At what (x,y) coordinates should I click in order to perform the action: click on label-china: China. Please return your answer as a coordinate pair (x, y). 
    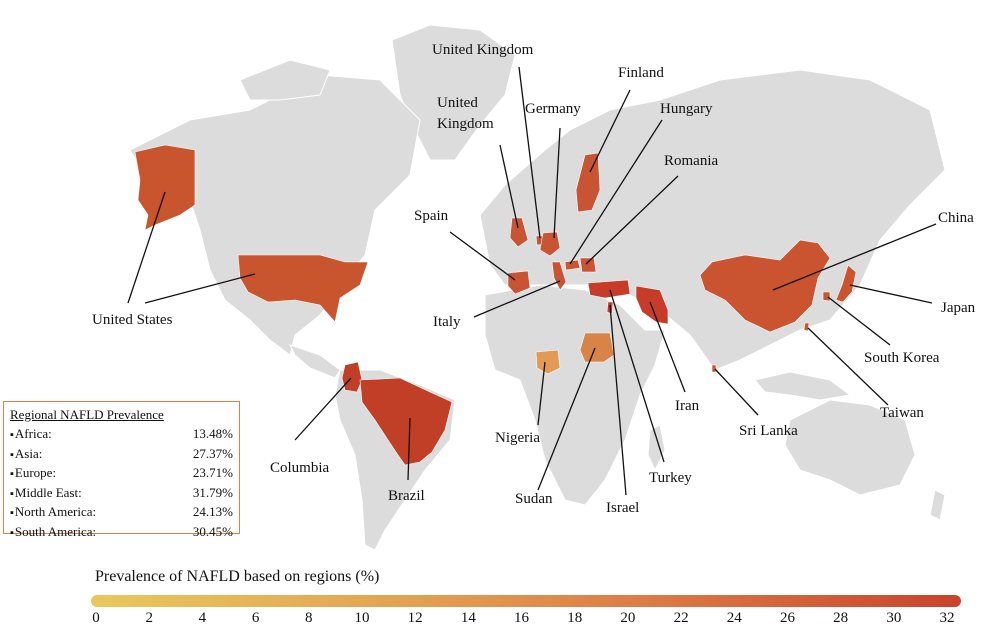
    Looking at the image, I should click on (956, 218).